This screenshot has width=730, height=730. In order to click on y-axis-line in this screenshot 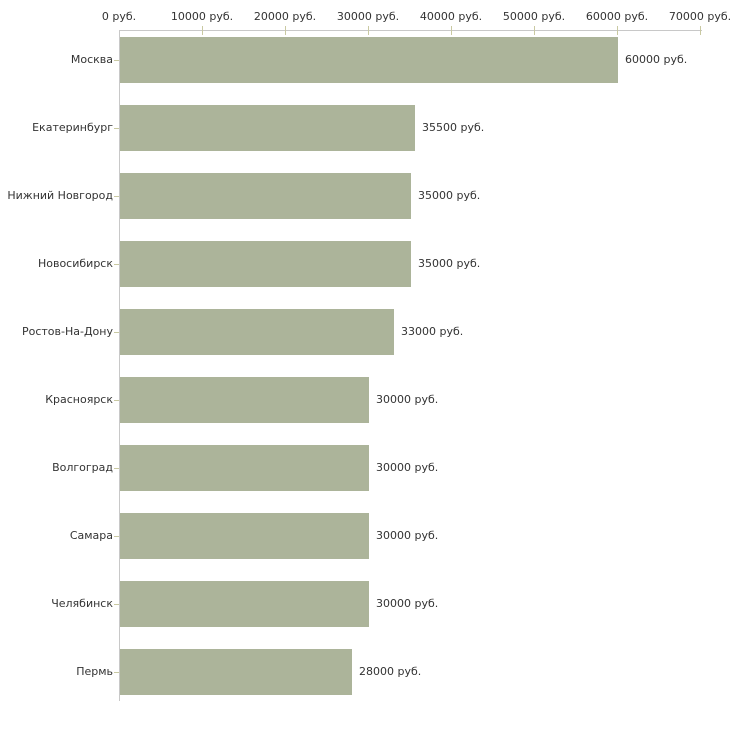, I will do `click(119, 365)`.